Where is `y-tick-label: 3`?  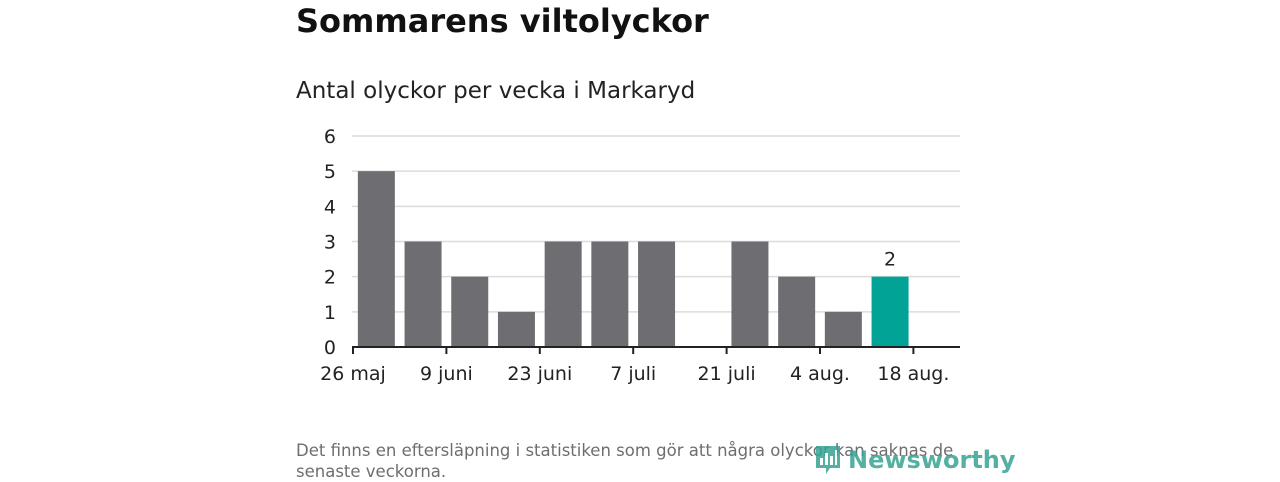
y-tick-label: 3 is located at coordinates (330, 243).